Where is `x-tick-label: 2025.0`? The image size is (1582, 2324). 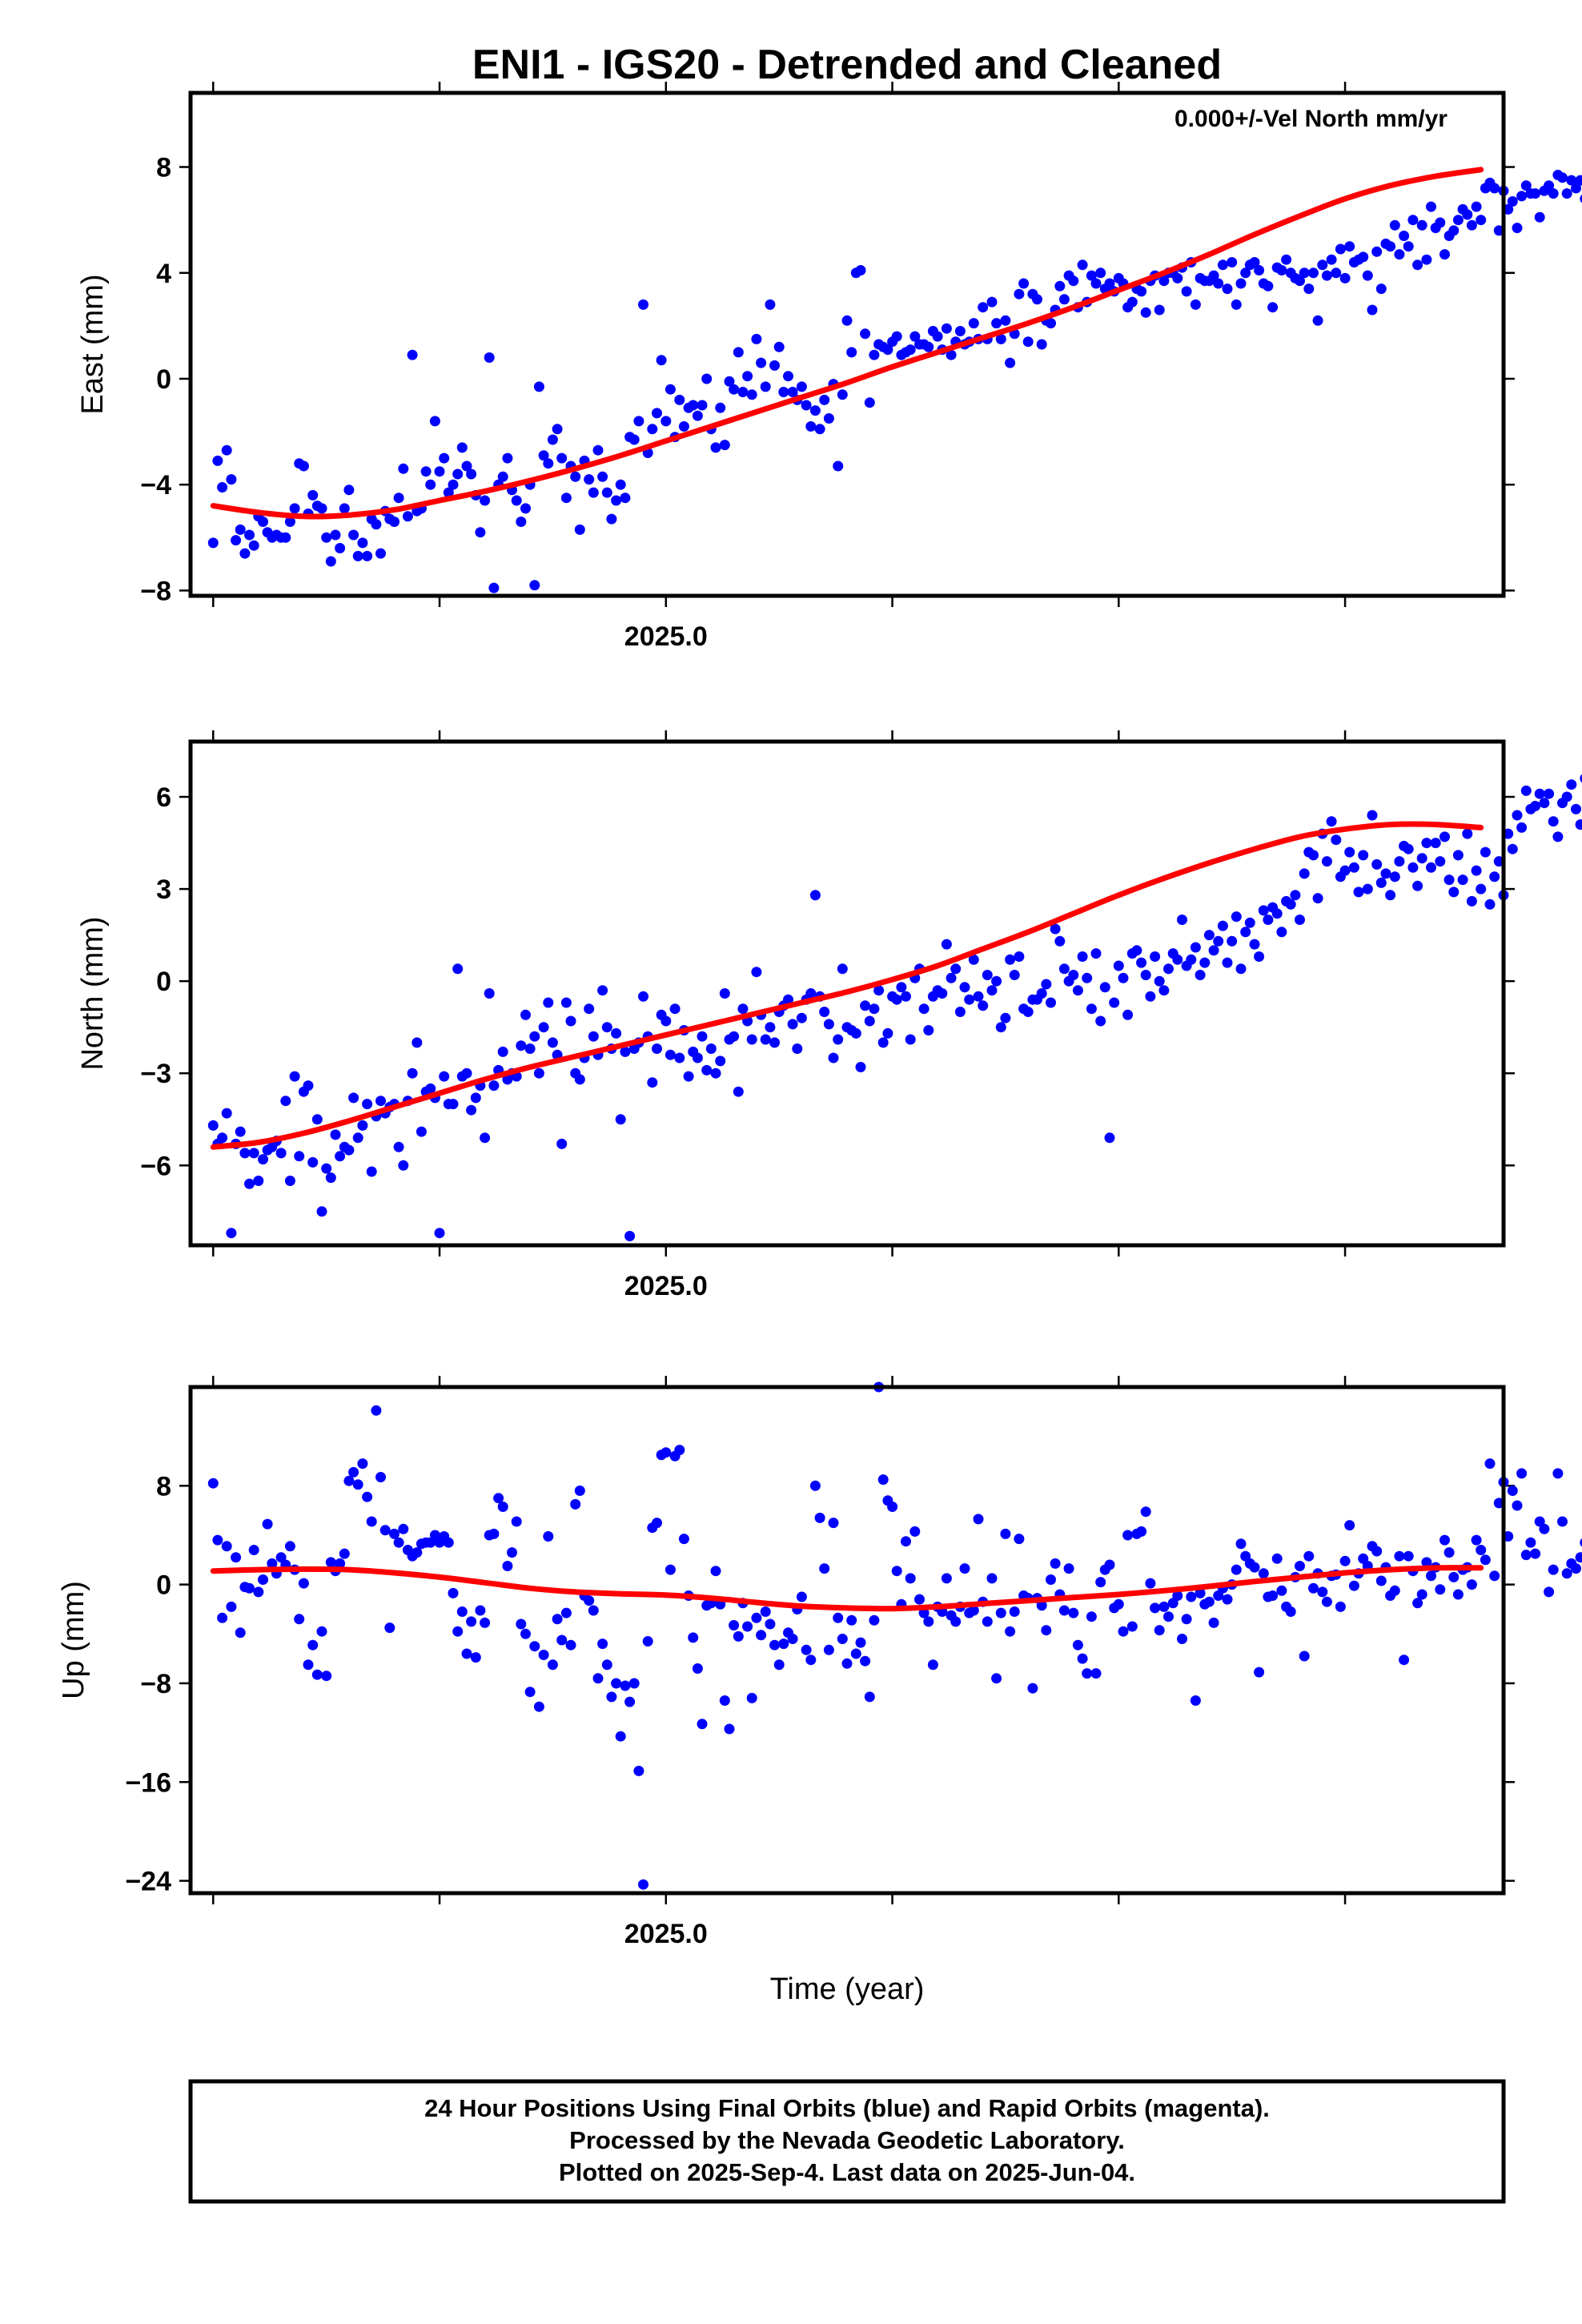 x-tick-label: 2025.0 is located at coordinates (666, 636).